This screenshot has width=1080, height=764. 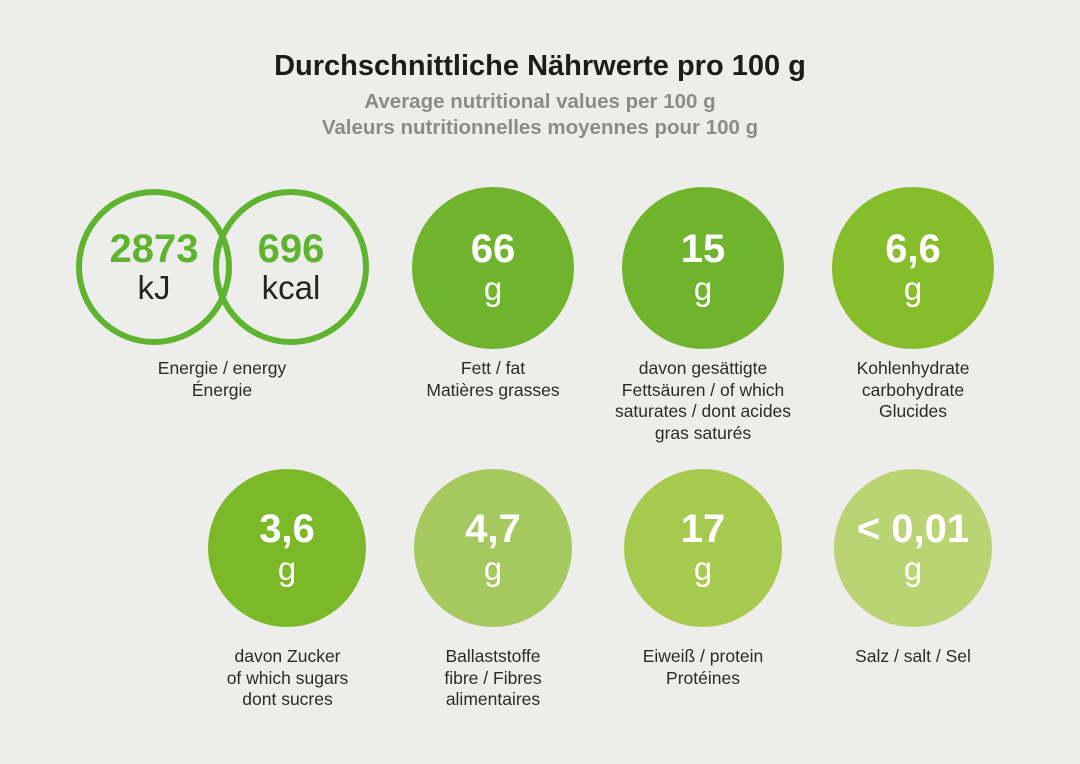 I want to click on saturates-label-line: Fettsäuren / of which, so click(x=703, y=389).